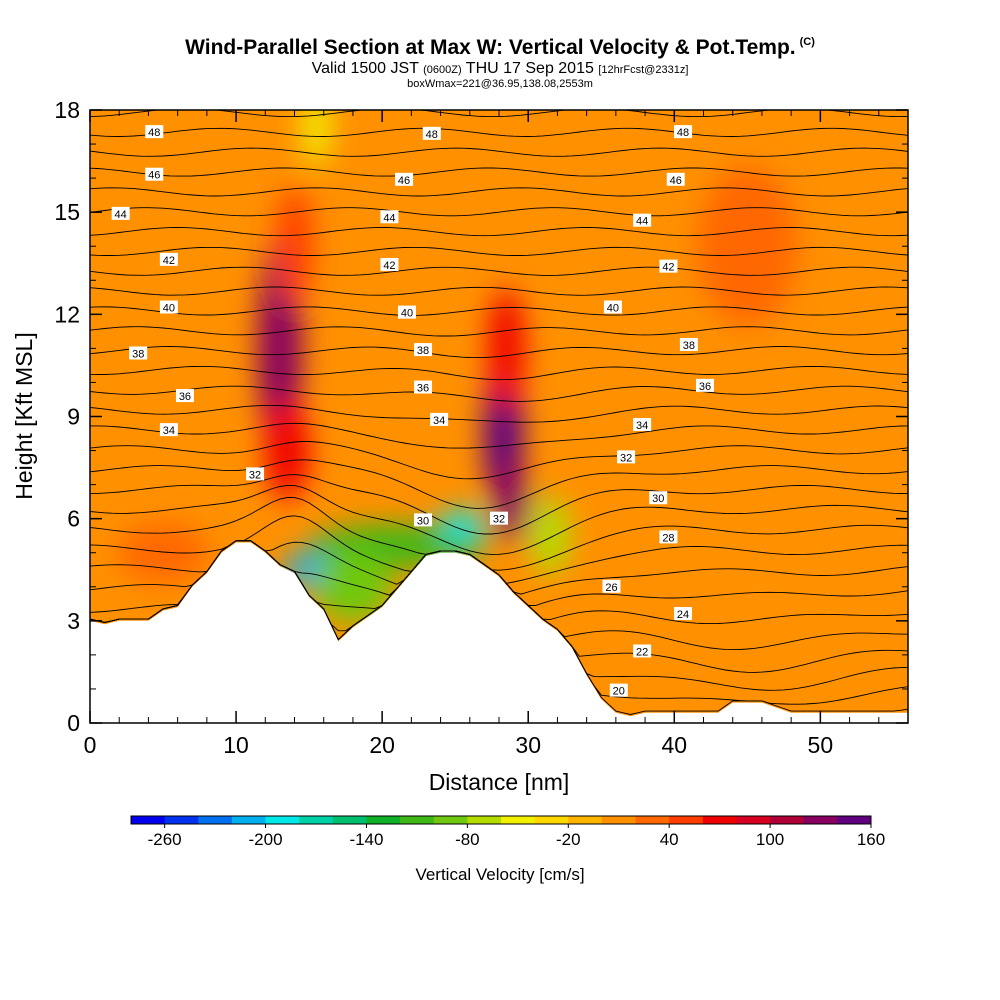  I want to click on isentrope-label: 34, so click(439, 419).